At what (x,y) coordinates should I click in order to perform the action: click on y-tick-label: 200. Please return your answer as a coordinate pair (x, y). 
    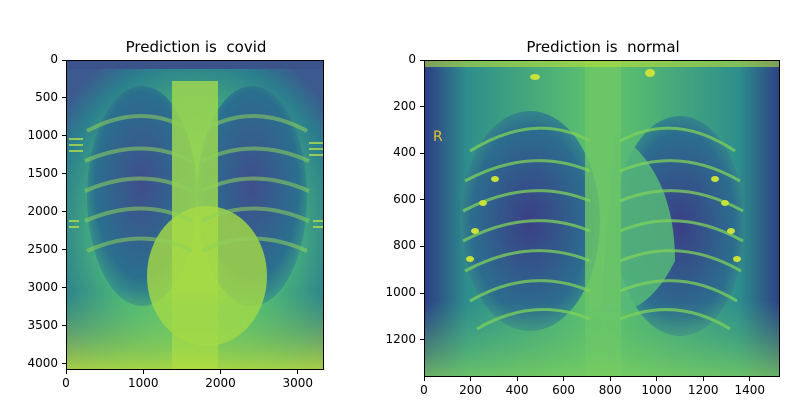
    Looking at the image, I should click on (404, 105).